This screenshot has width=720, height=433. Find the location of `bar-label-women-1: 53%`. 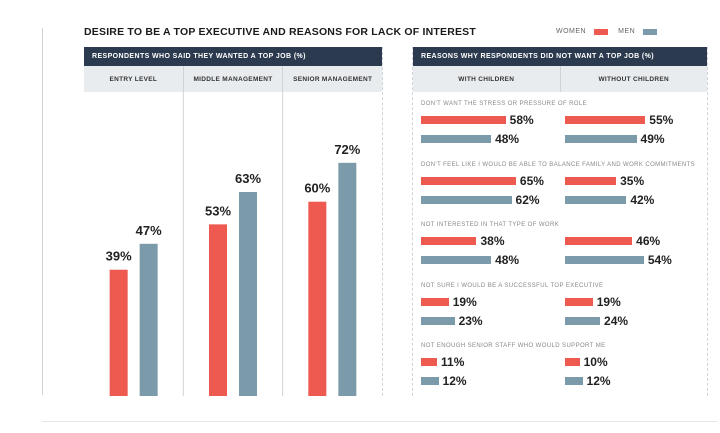

bar-label-women-1: 53% is located at coordinates (218, 210).